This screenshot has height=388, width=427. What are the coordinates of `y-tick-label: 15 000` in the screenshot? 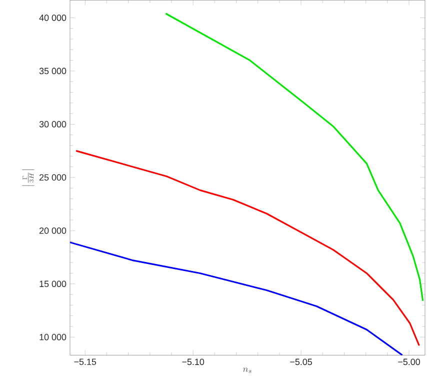 It's located at (53, 283).